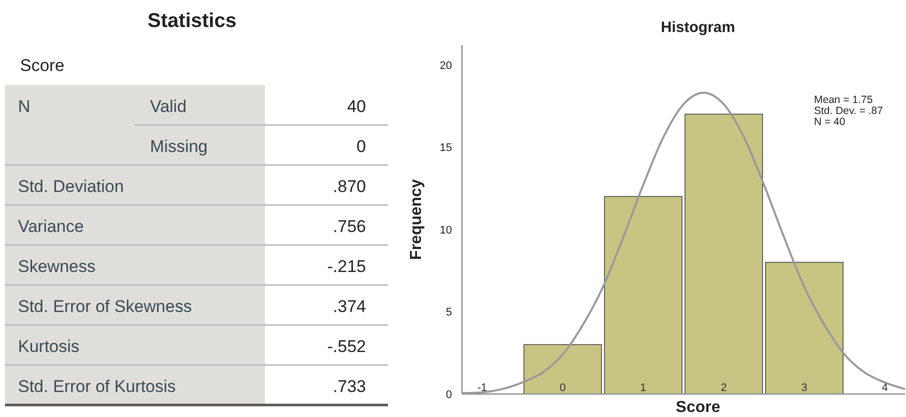 The height and width of the screenshot is (417, 906). Describe the element at coordinates (698, 407) in the screenshot. I see `x-axis-title: Score` at that location.